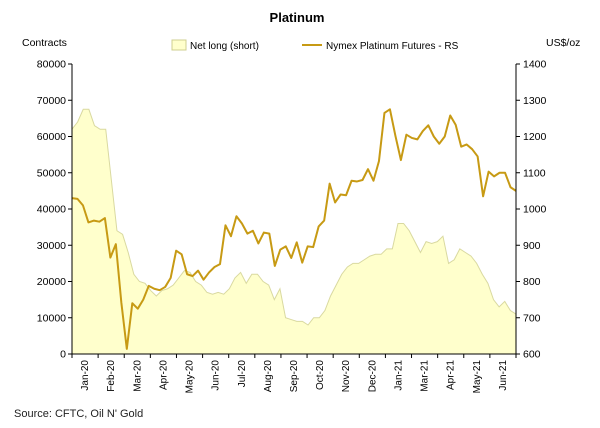  What do you see at coordinates (111, 376) in the screenshot?
I see `x-tick-label: Feb-20` at bounding box center [111, 376].